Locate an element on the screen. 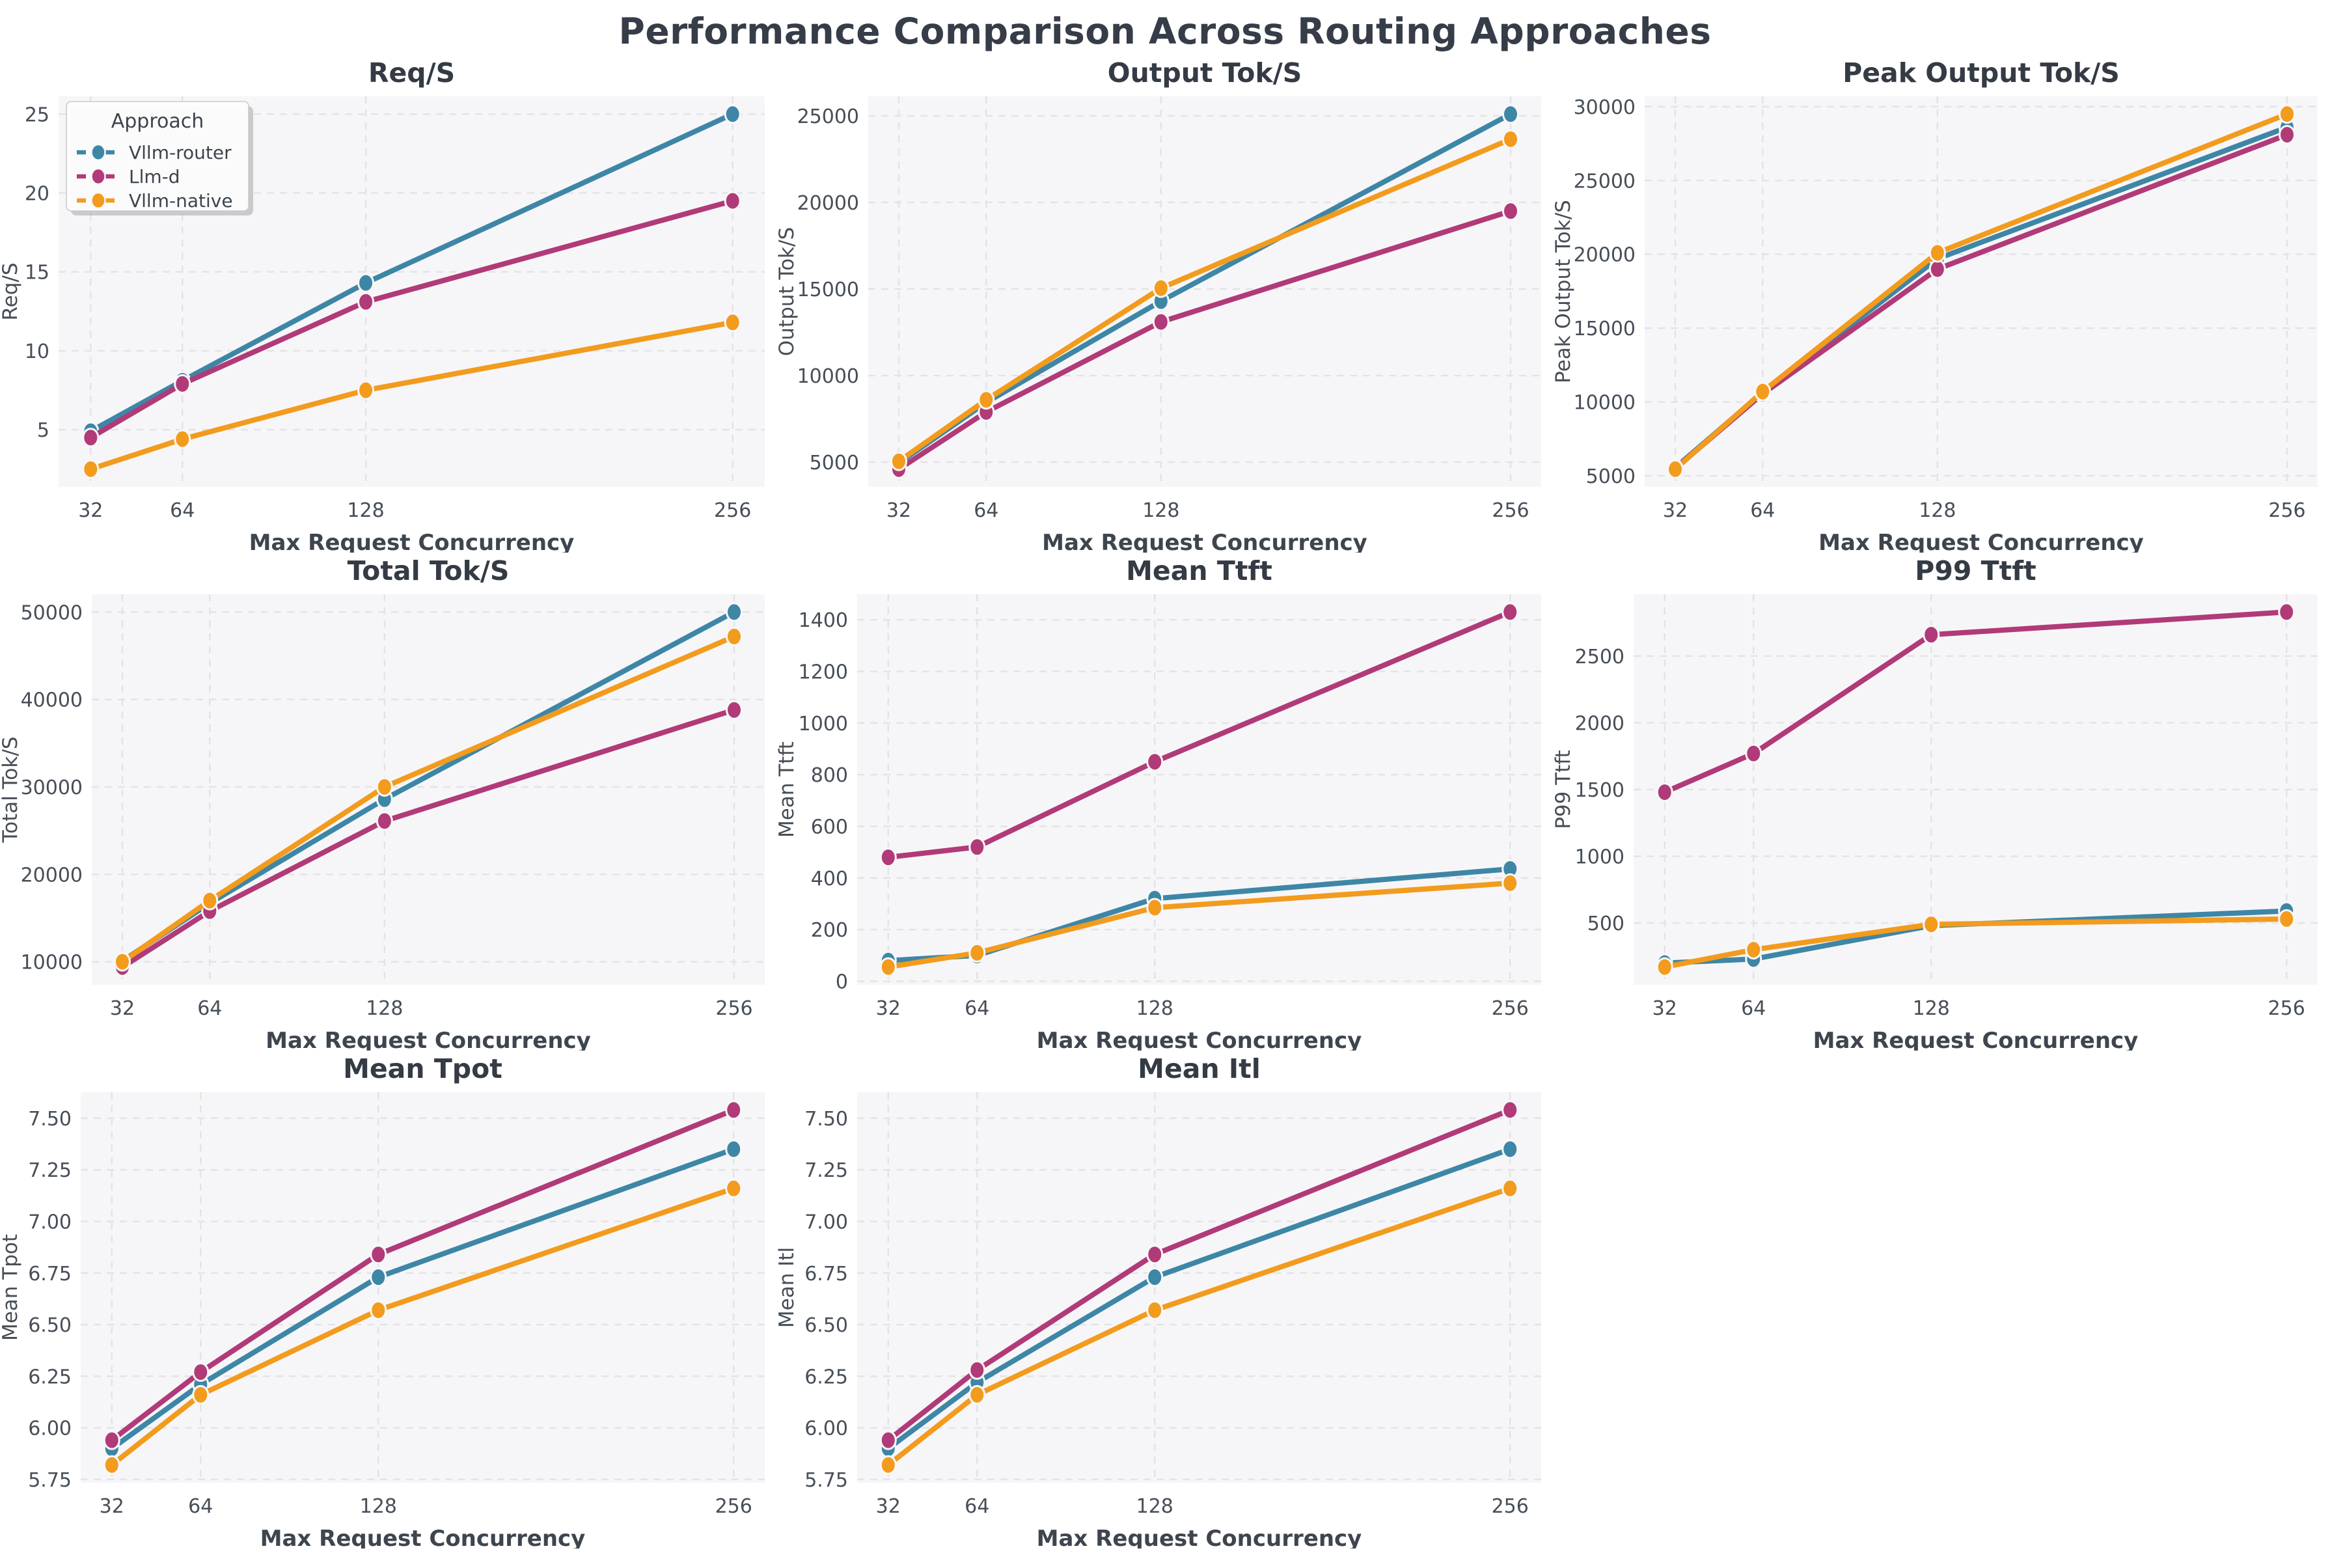 Image resolution: width=2330 pixels, height=1568 pixels. y-tick-label: 25000 is located at coordinates (828, 116).